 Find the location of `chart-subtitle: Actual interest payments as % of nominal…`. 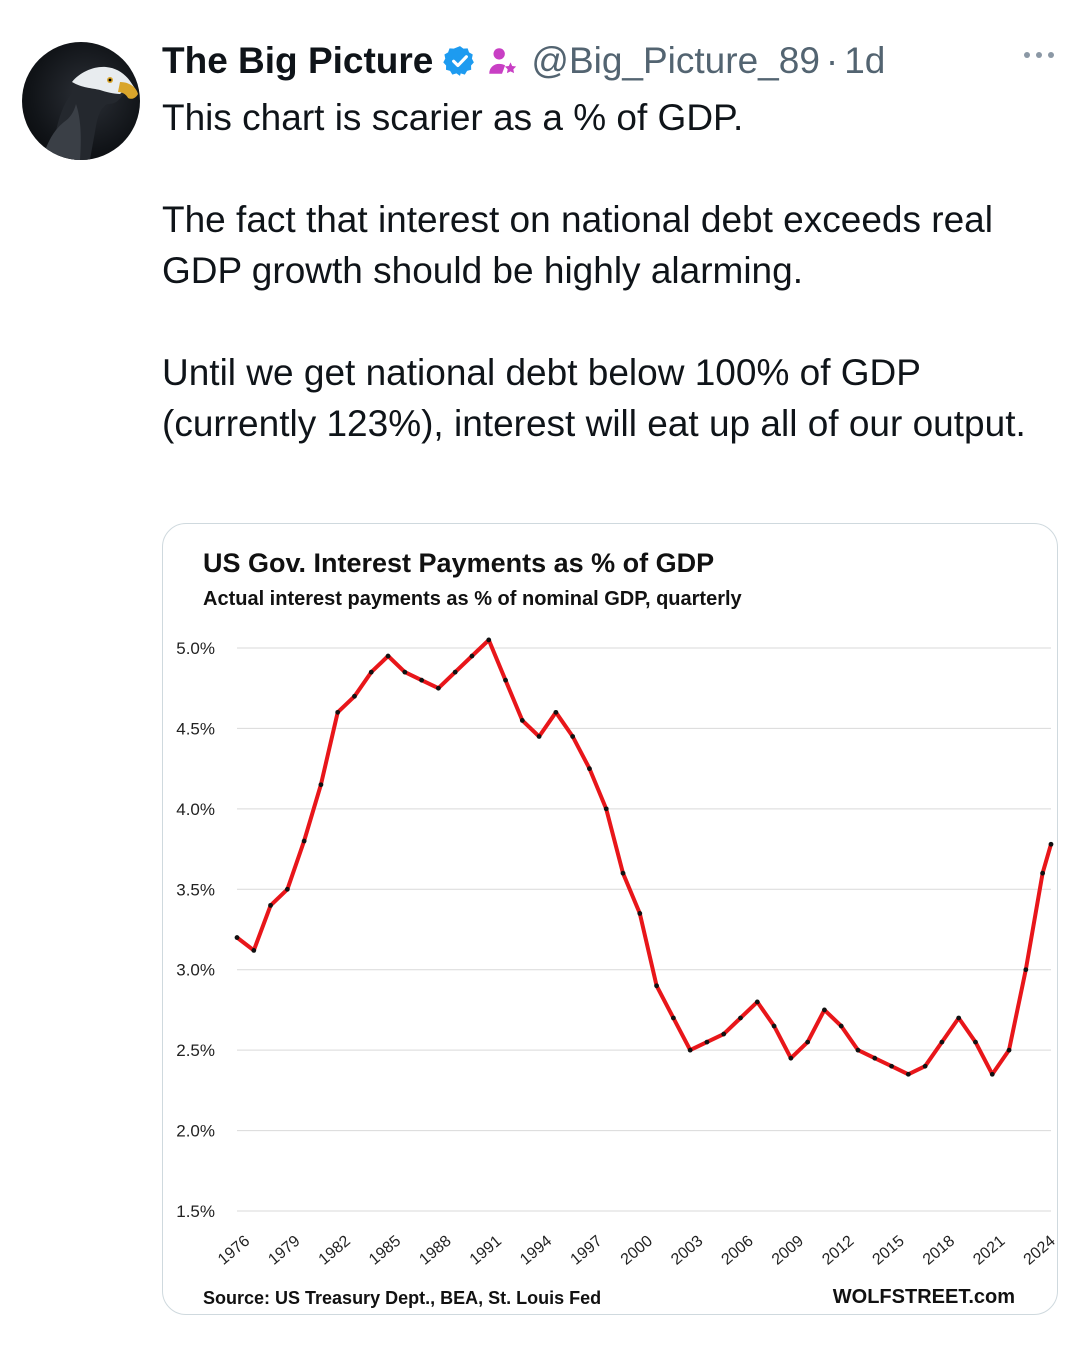

chart-subtitle: Actual interest payments as % of nominal… is located at coordinates (472, 599).